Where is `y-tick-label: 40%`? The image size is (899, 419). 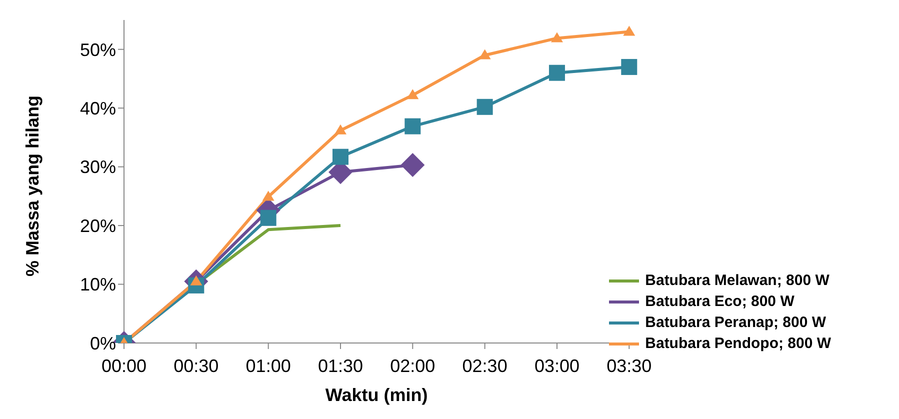 y-tick-label: 40% is located at coordinates (98, 108).